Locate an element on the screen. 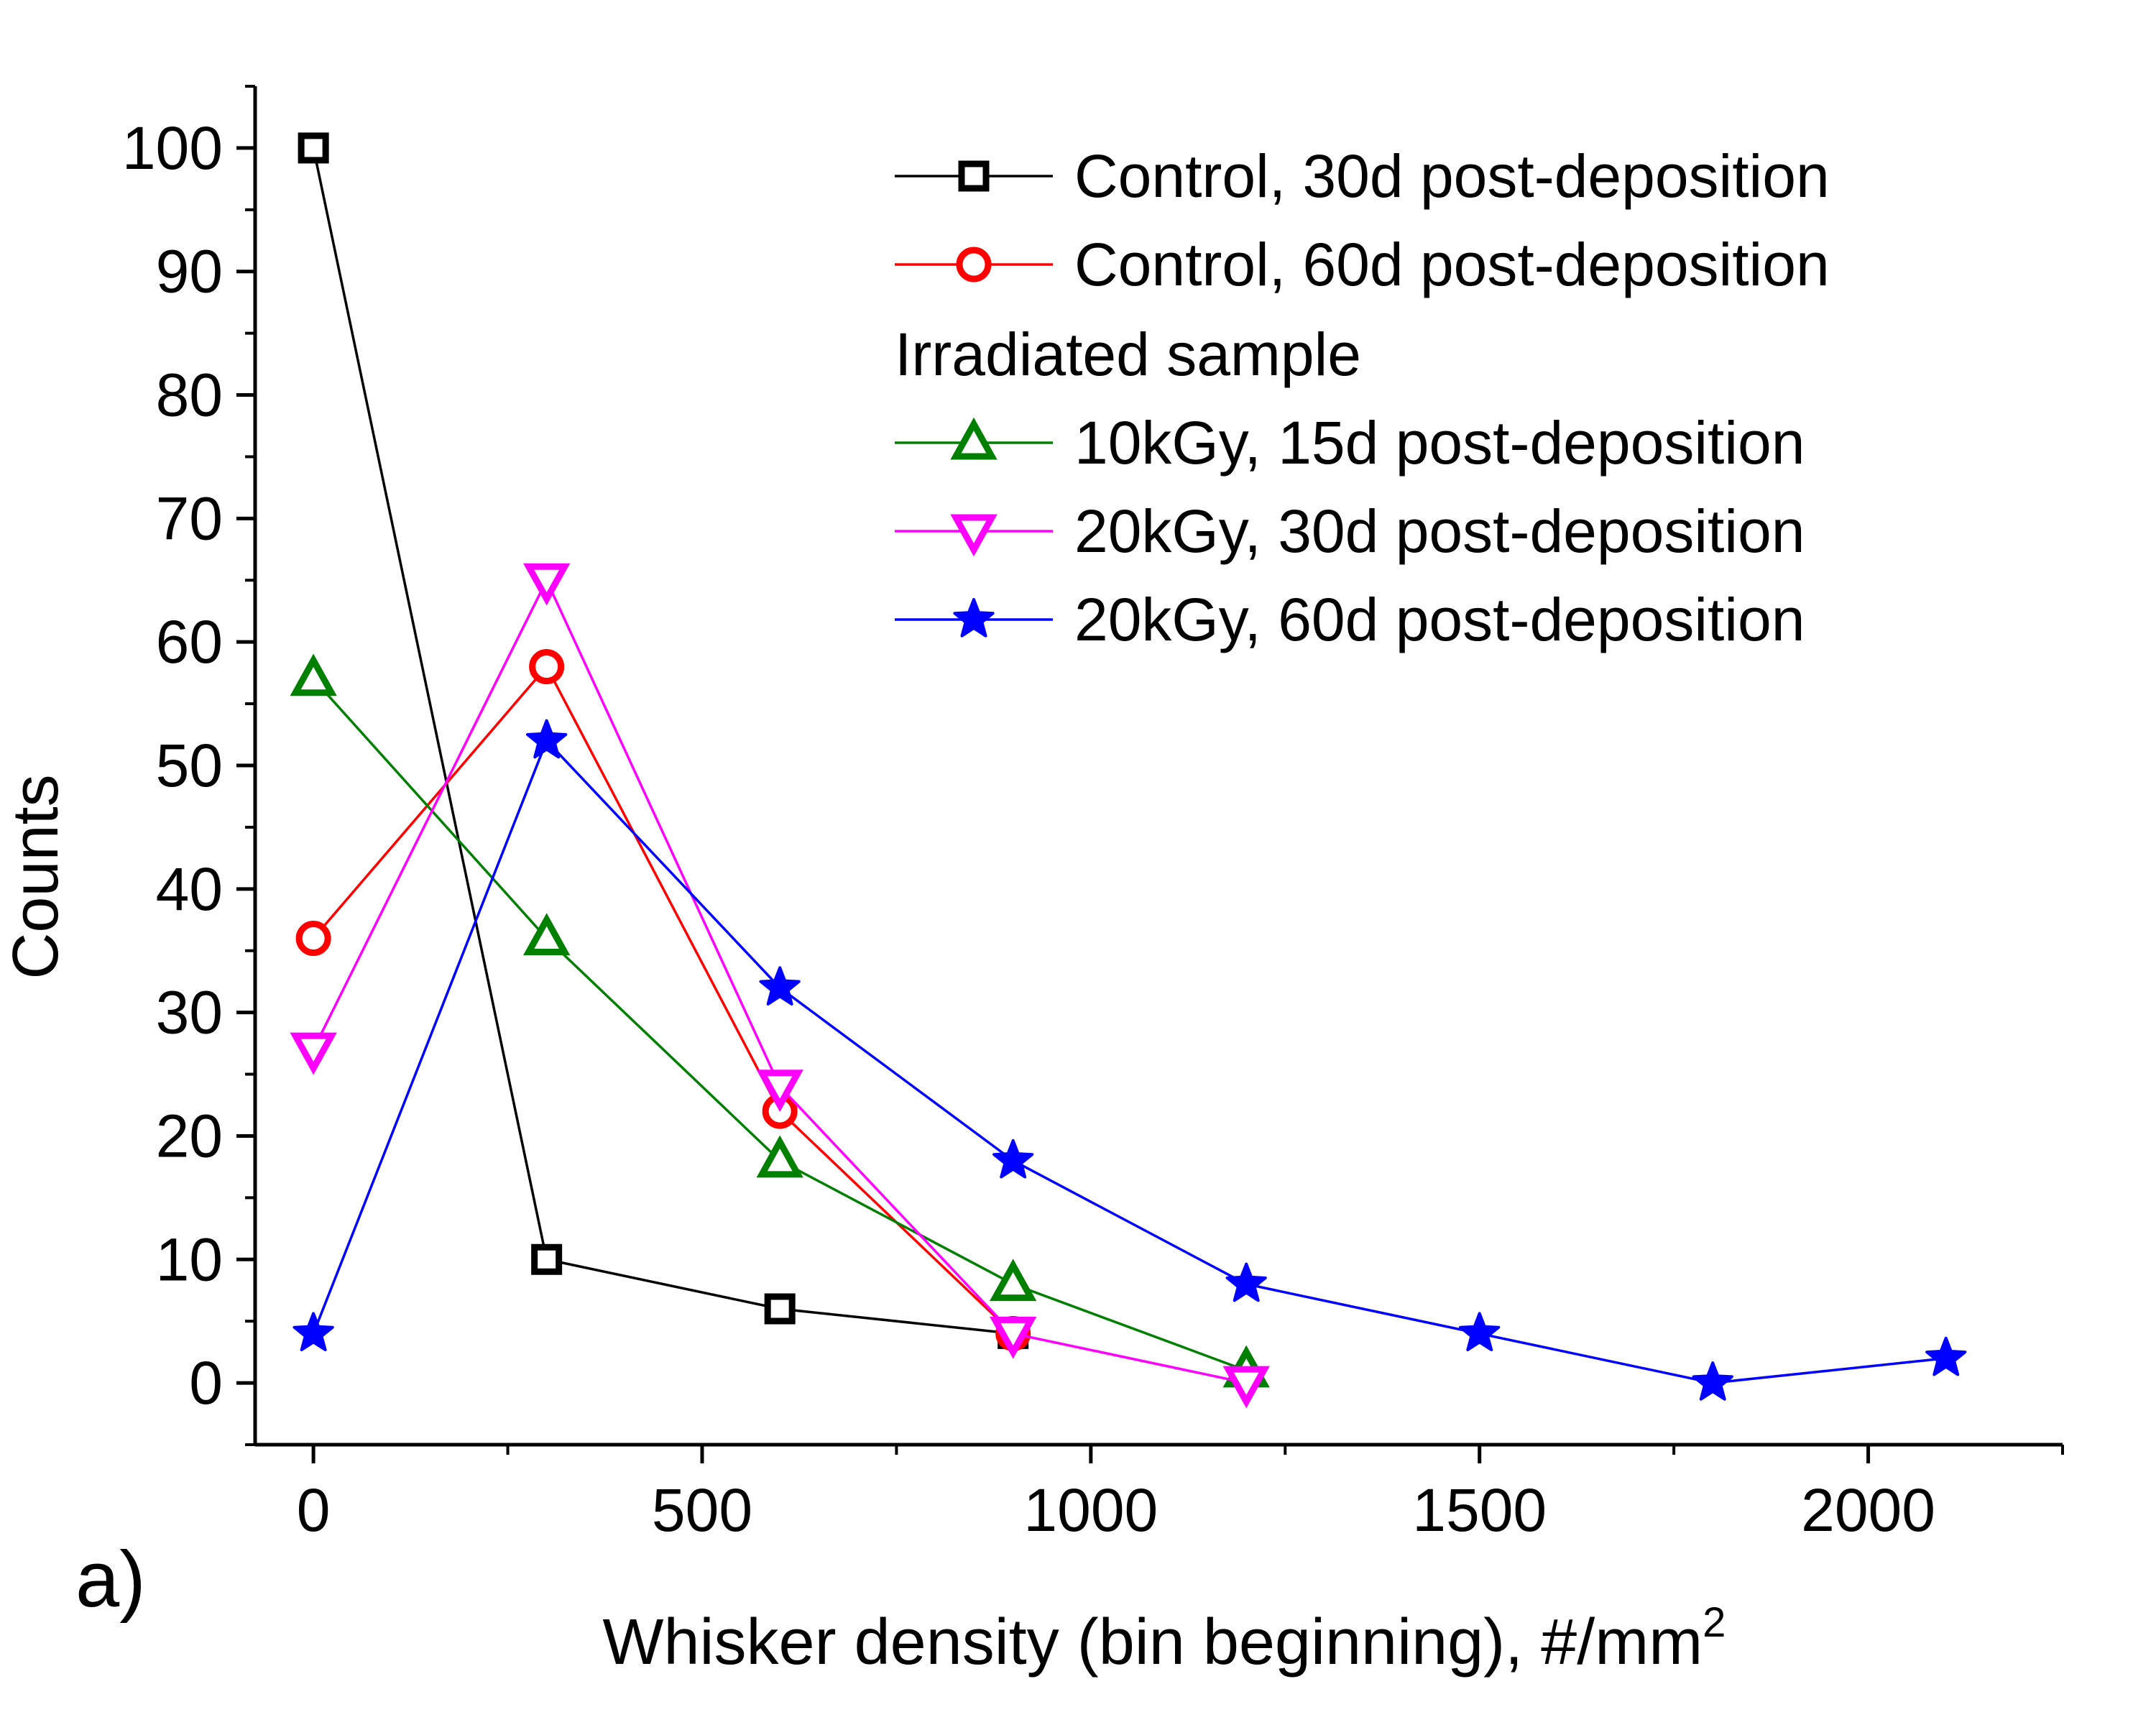 This screenshot has height=1725, width=2156. y-tick-label: 20 is located at coordinates (189, 1135).